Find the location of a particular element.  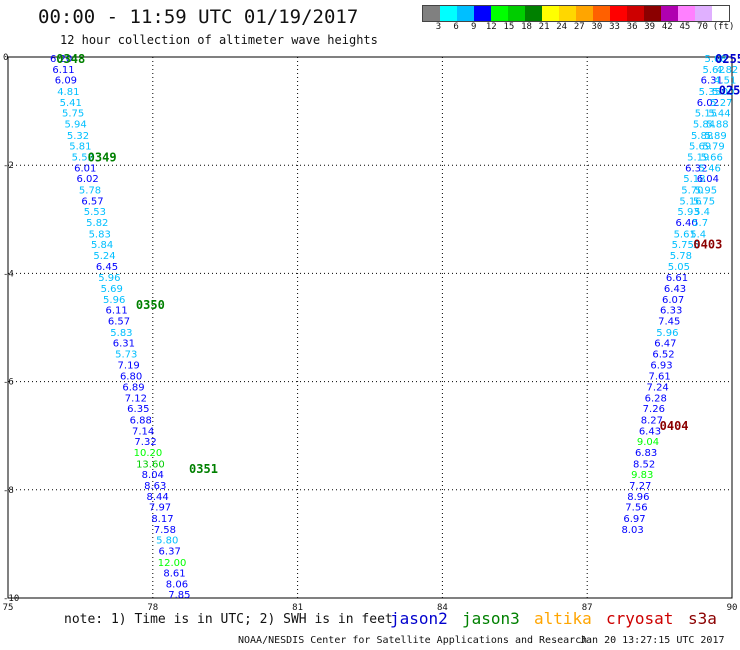

swh-value: 7.14 is located at coordinates (143, 431).